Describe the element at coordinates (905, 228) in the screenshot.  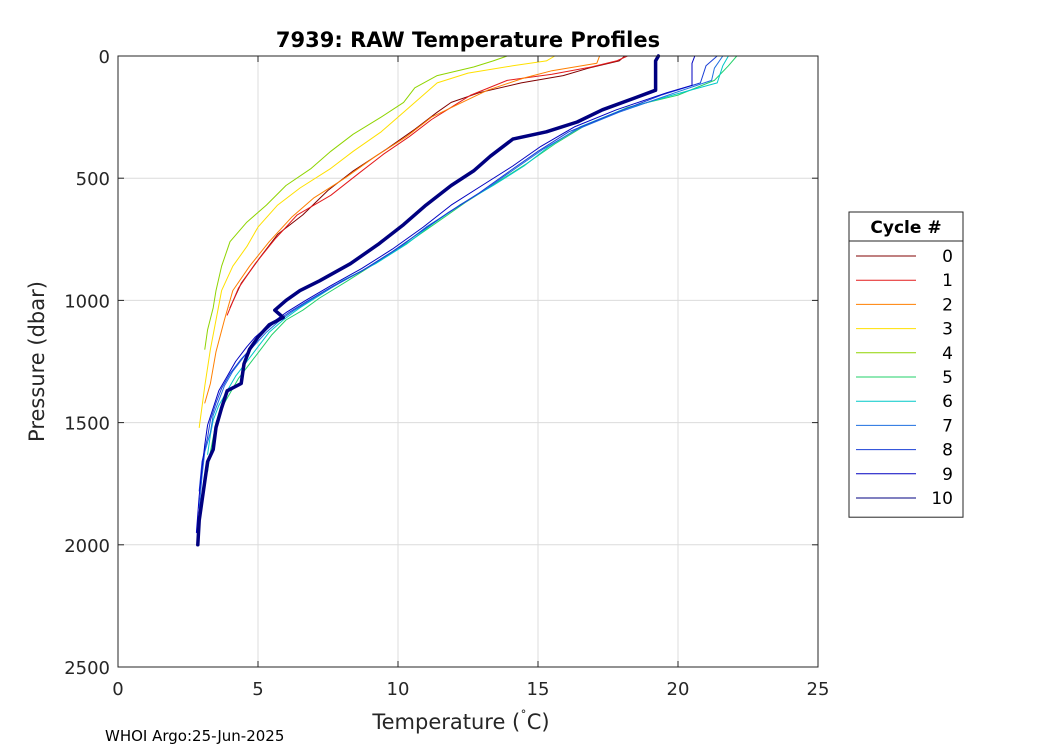
I see `legend-title: Cycle #` at that location.